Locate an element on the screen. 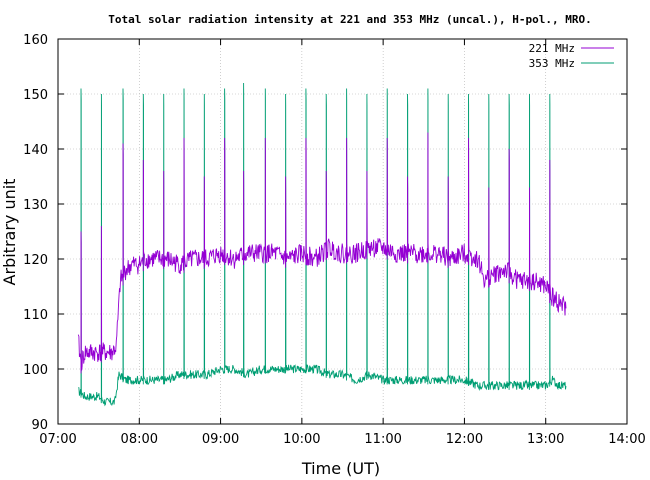 This screenshot has width=650, height=480. legend: 221 MHz 353 MHz is located at coordinates (571, 56).